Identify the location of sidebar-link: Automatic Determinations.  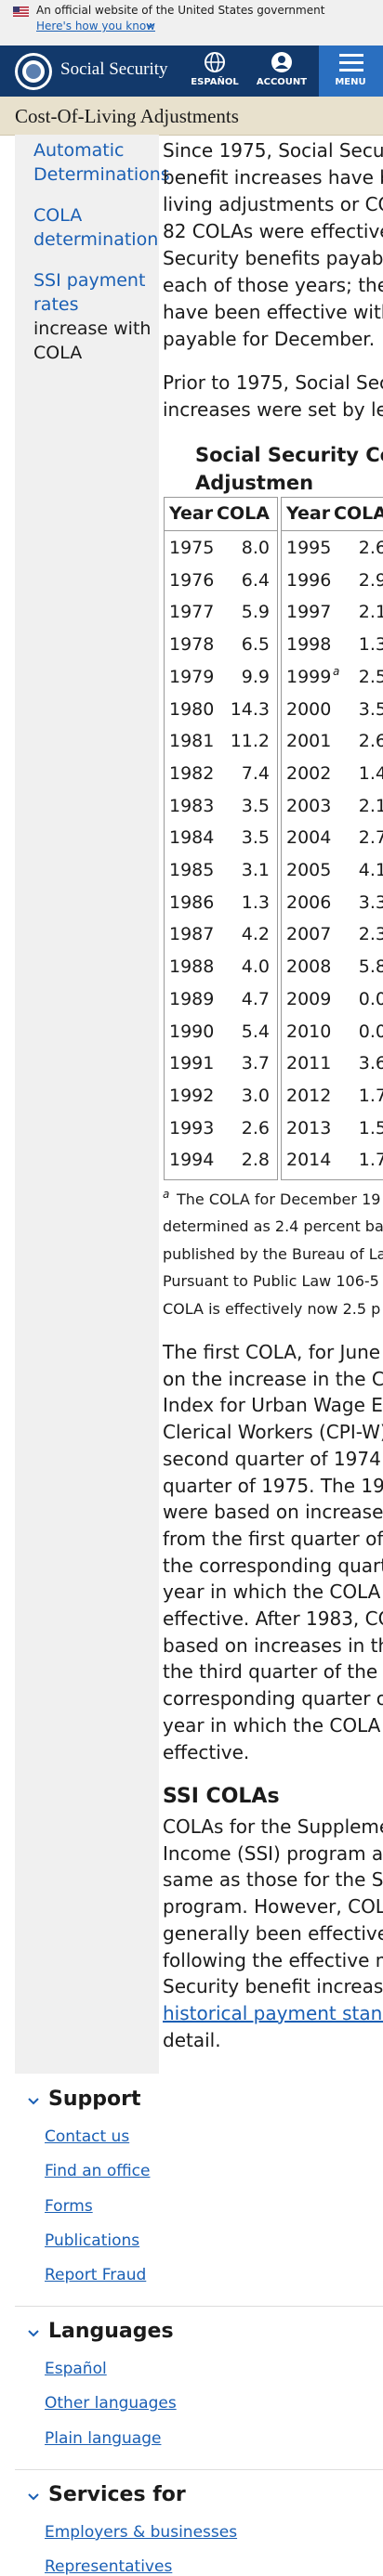
(101, 162).